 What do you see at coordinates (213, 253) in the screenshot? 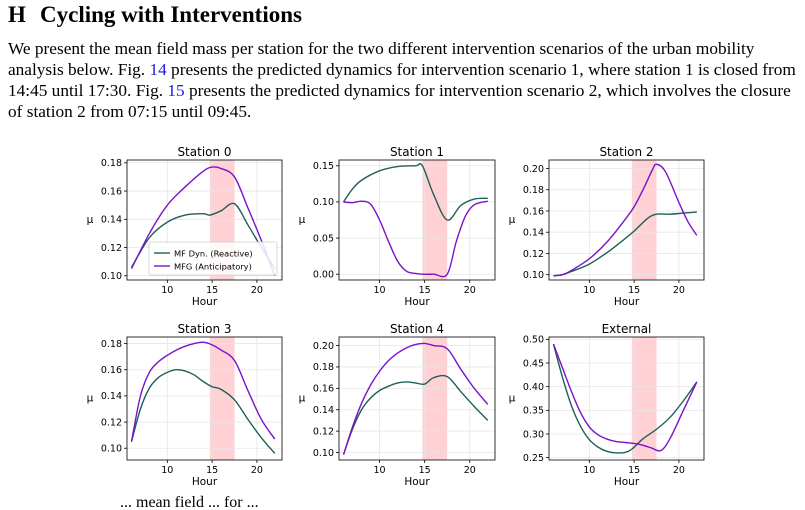
I see `legend-entry: MF Dyn. (Reactive)` at bounding box center [213, 253].